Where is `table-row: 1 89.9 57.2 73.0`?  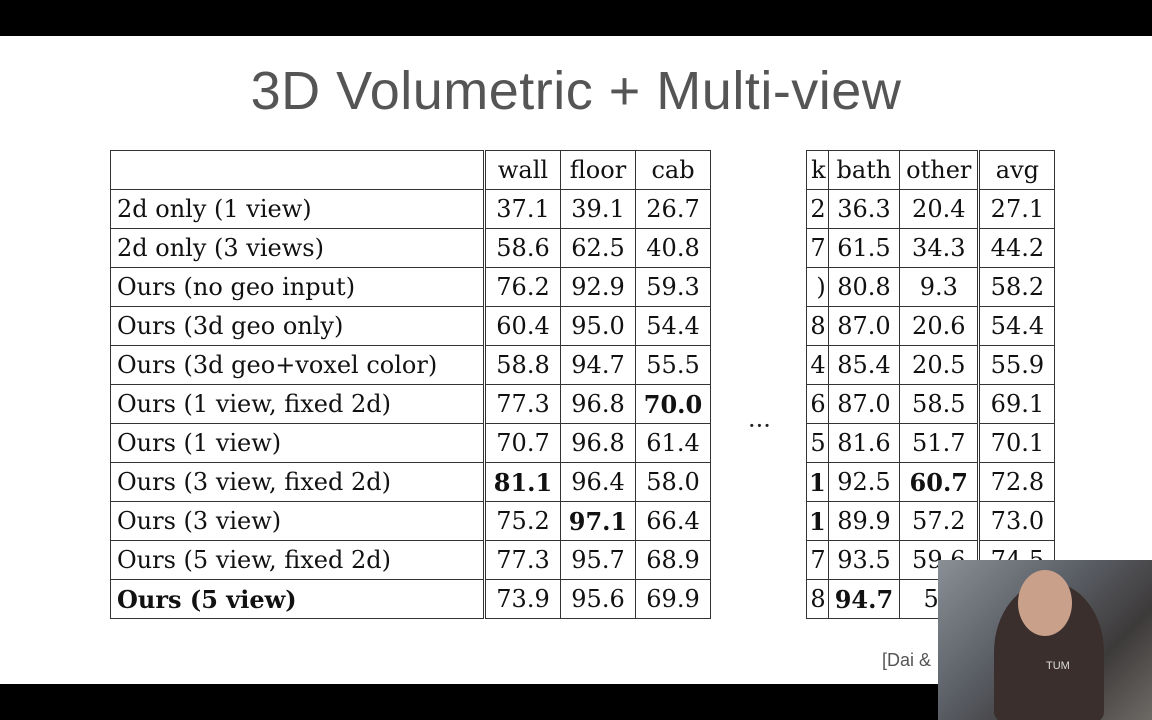
table-row: 1 89.9 57.2 73.0 is located at coordinates (931, 521).